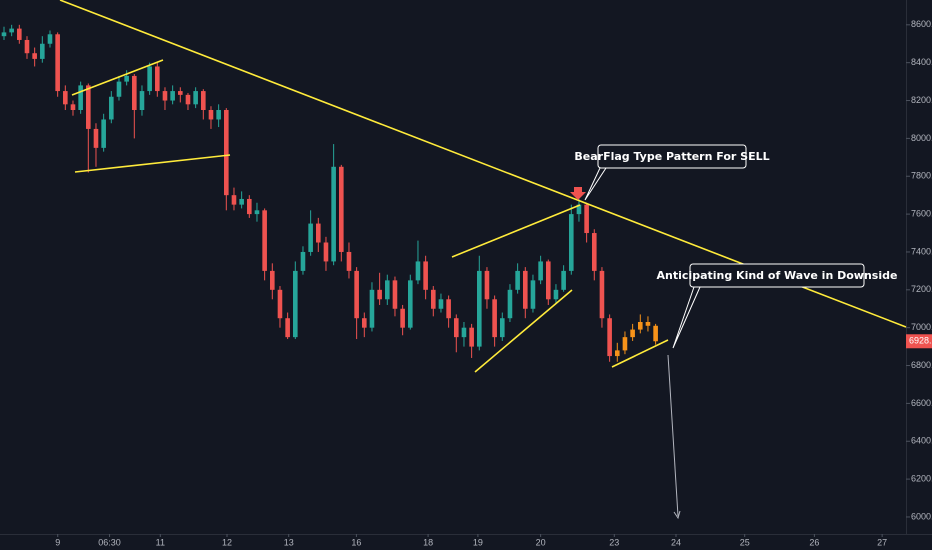 The width and height of the screenshot is (932, 550). I want to click on callout-box, so click(672, 156).